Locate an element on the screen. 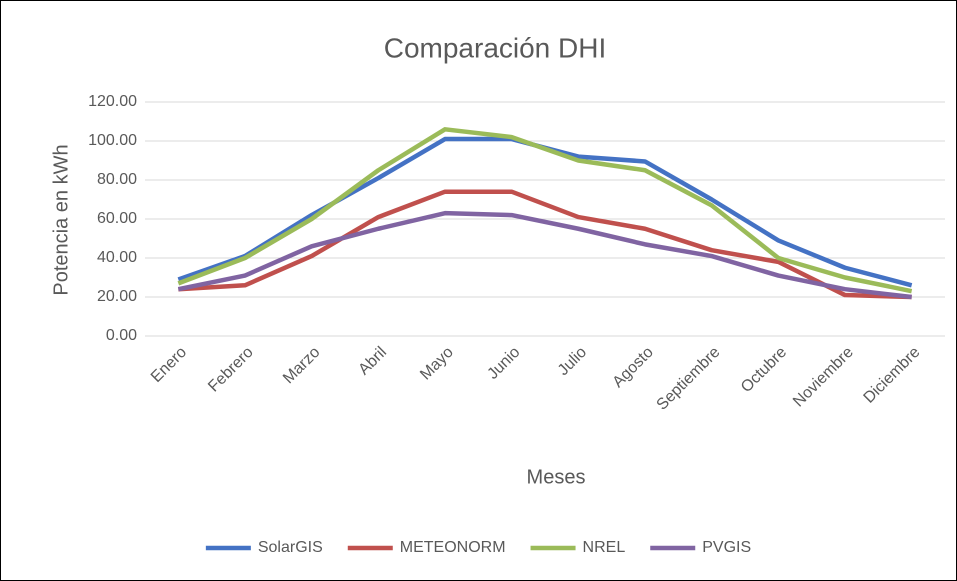 The image size is (957, 581). y-tick-label: 120.00 is located at coordinates (112, 101).